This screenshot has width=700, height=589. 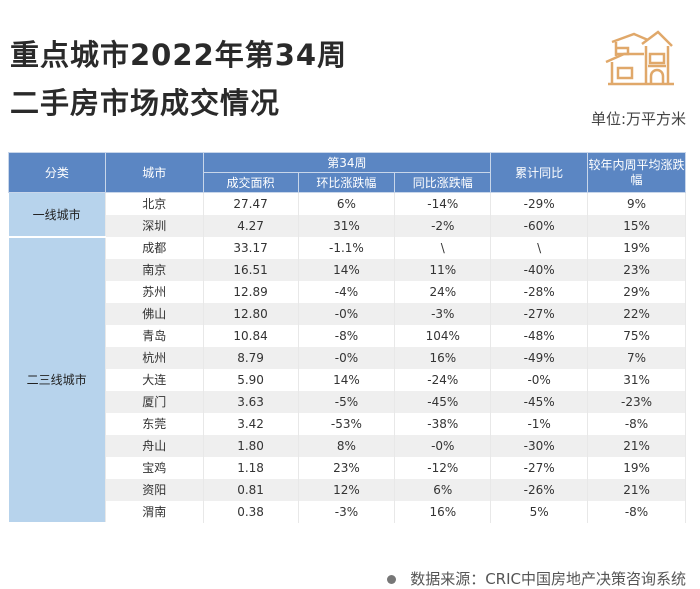 I want to click on mom-cell: -1.1%, so click(x=347, y=247).